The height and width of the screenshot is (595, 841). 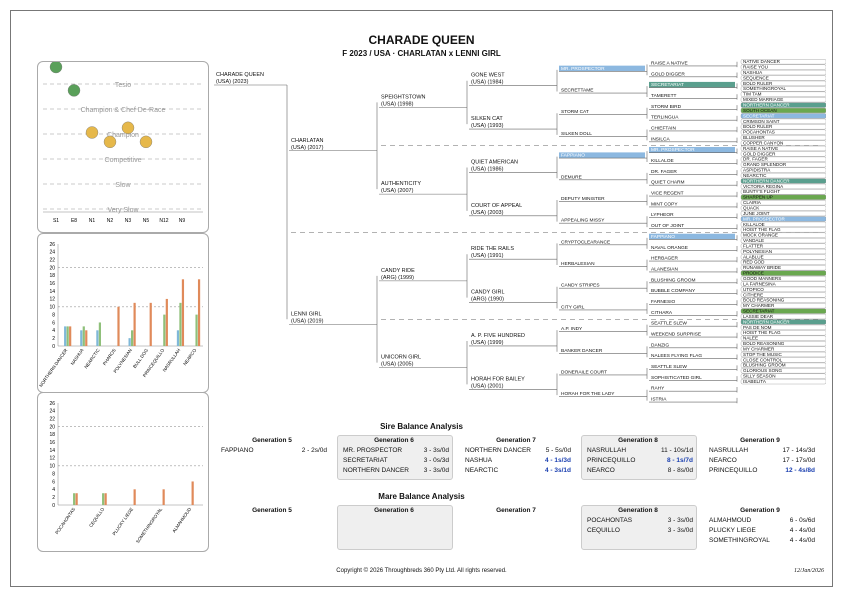 I want to click on x-tick-label: N12, so click(x=163, y=221).